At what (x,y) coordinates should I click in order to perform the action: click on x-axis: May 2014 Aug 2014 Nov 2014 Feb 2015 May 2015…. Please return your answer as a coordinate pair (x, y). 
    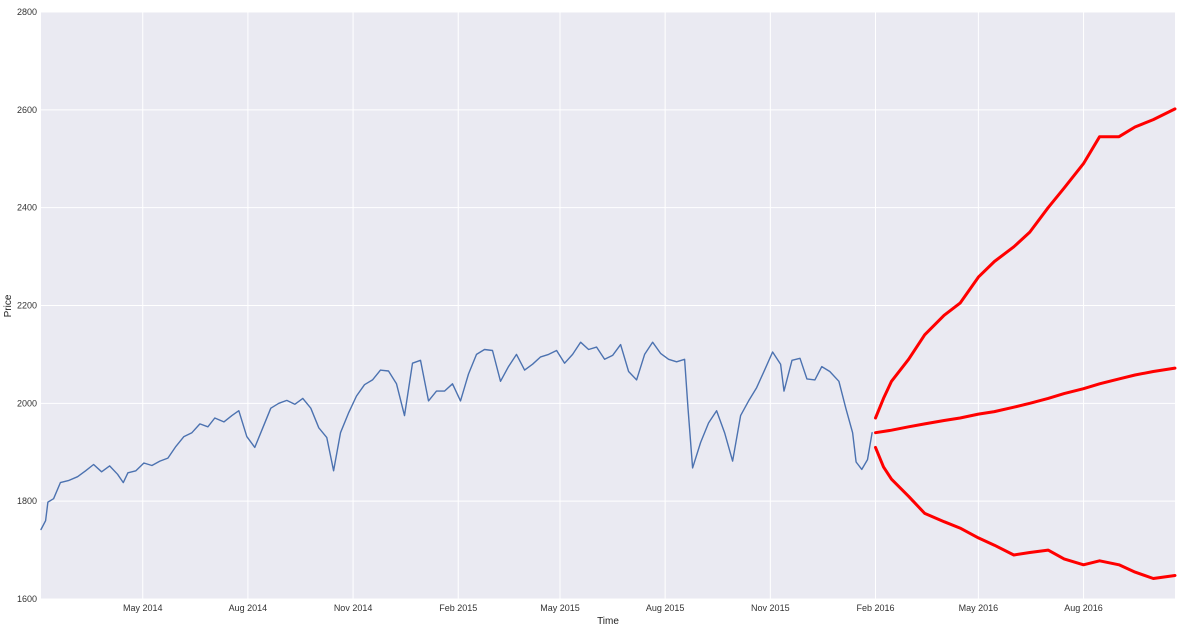
    Looking at the image, I should click on (613, 608).